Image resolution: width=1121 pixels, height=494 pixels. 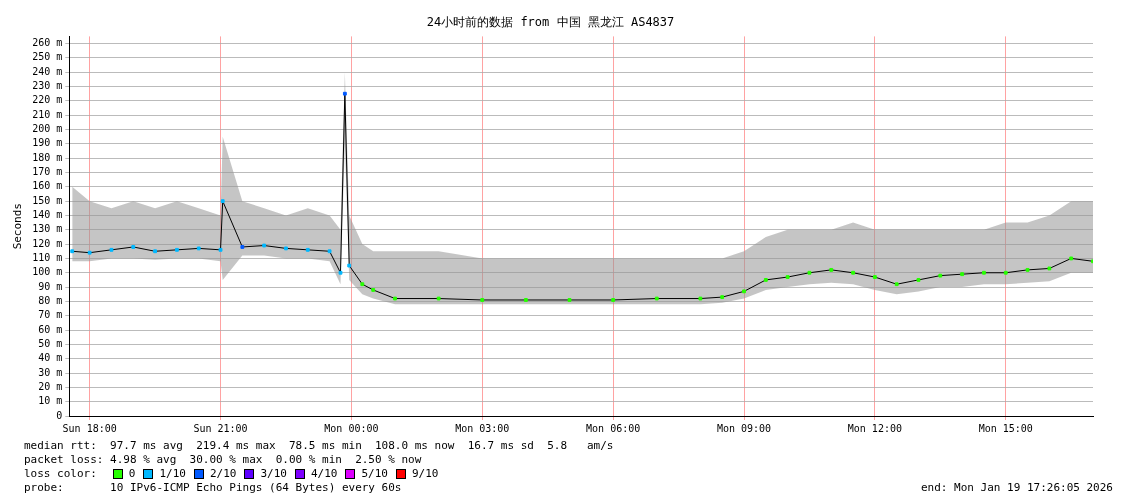 What do you see at coordinates (50, 372) in the screenshot?
I see `y-tick-label: 30 m` at bounding box center [50, 372].